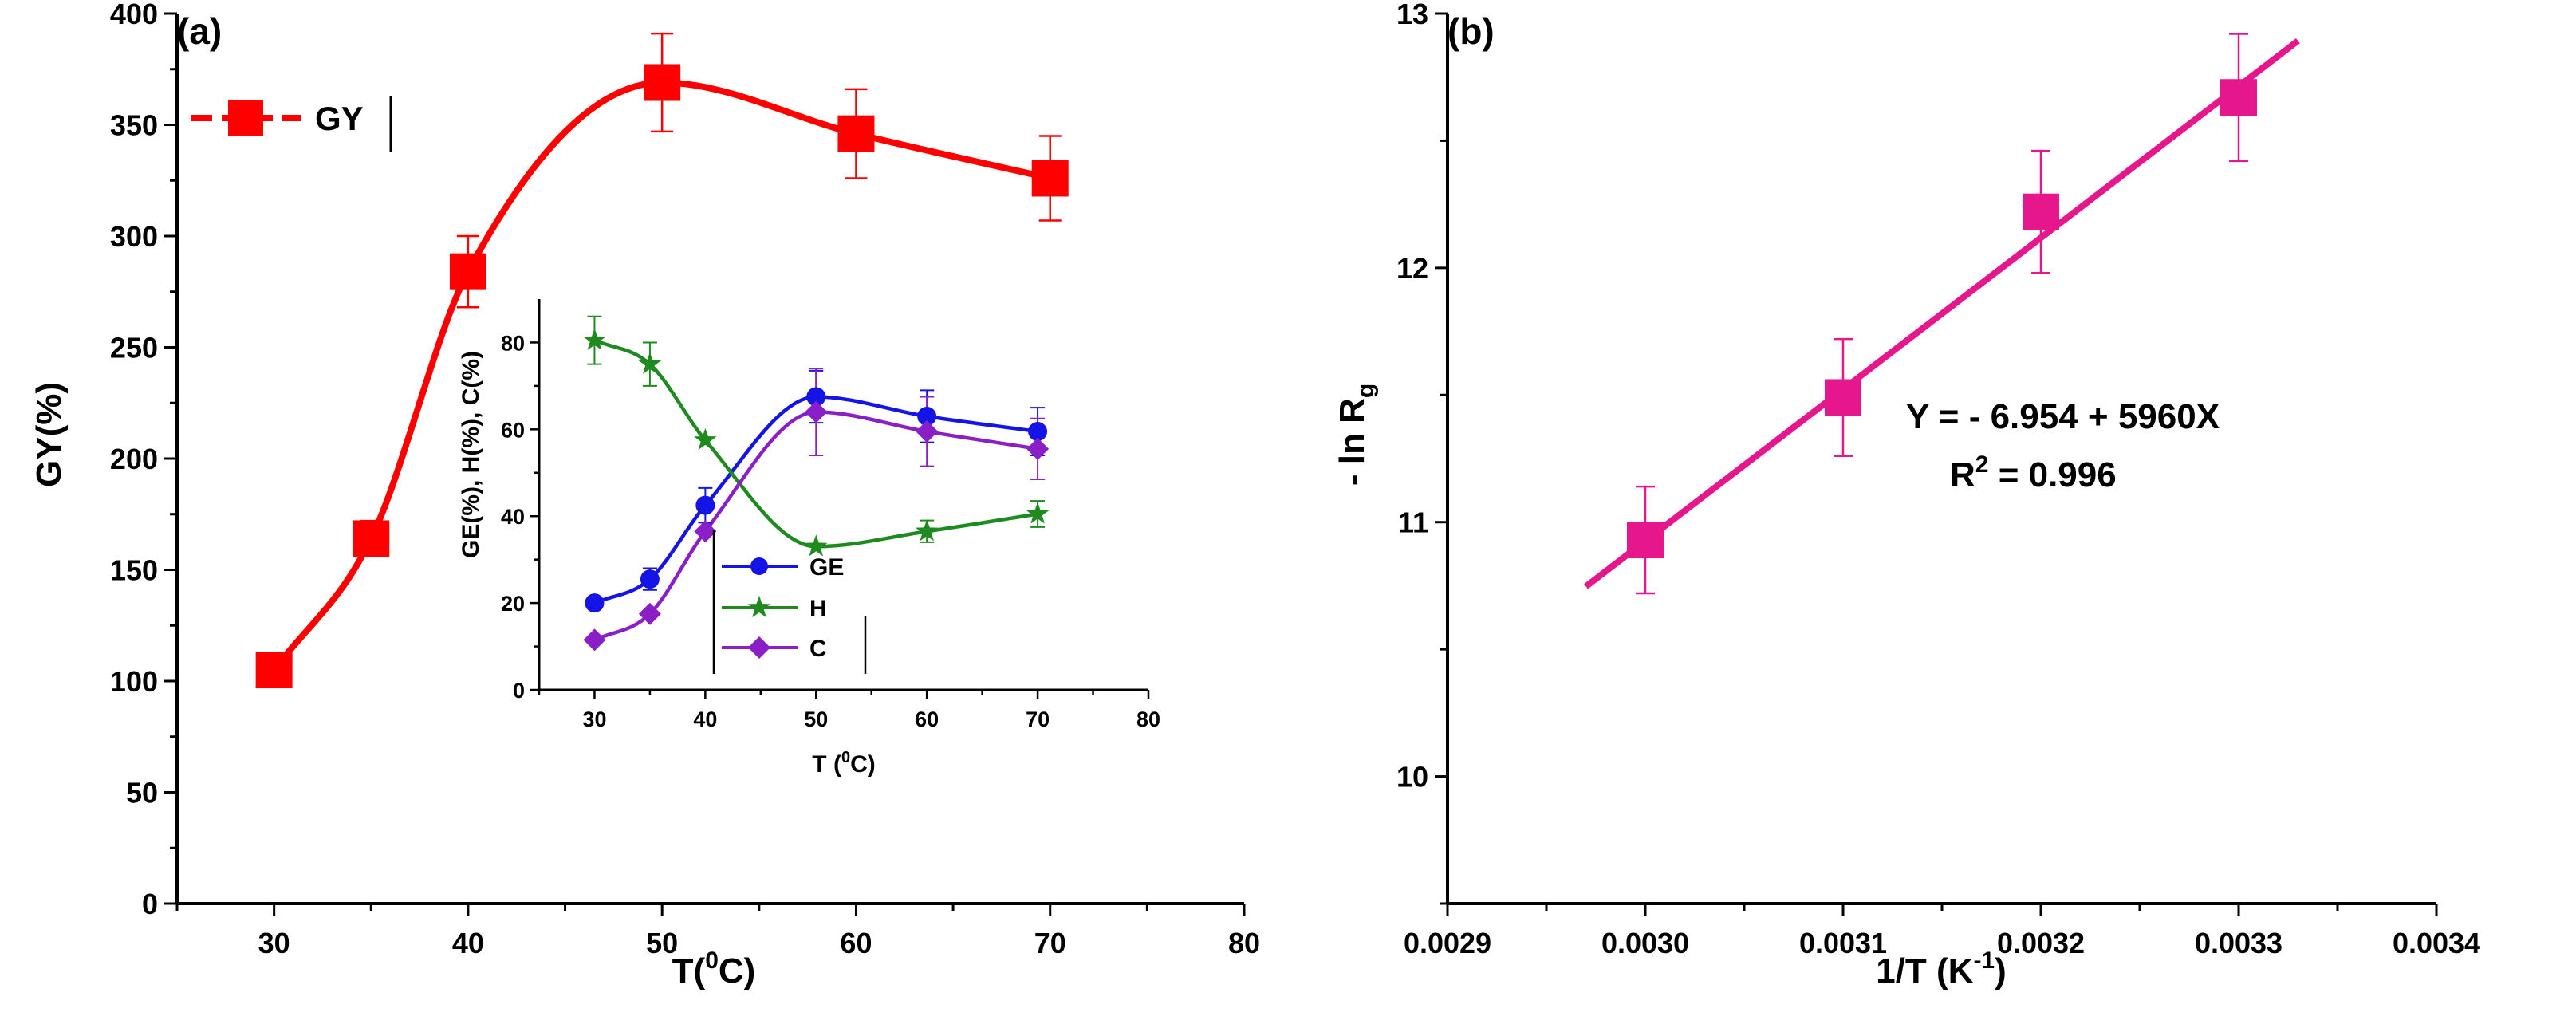  What do you see at coordinates (789, 602) in the screenshot?
I see `inset-legend: GE H C` at bounding box center [789, 602].